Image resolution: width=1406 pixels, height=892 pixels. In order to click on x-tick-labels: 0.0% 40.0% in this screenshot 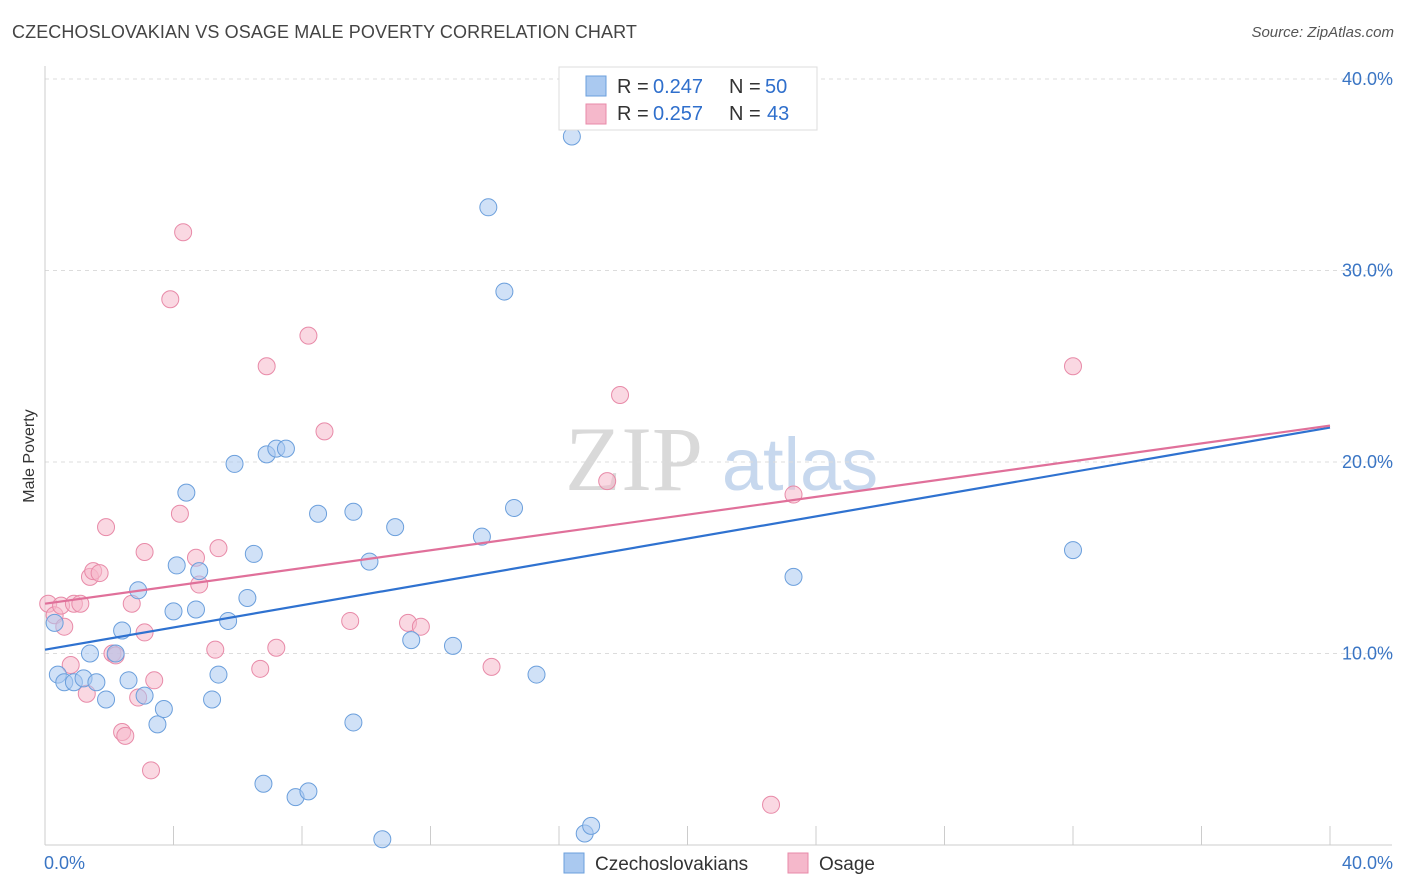, I will do `click(718, 863)`.